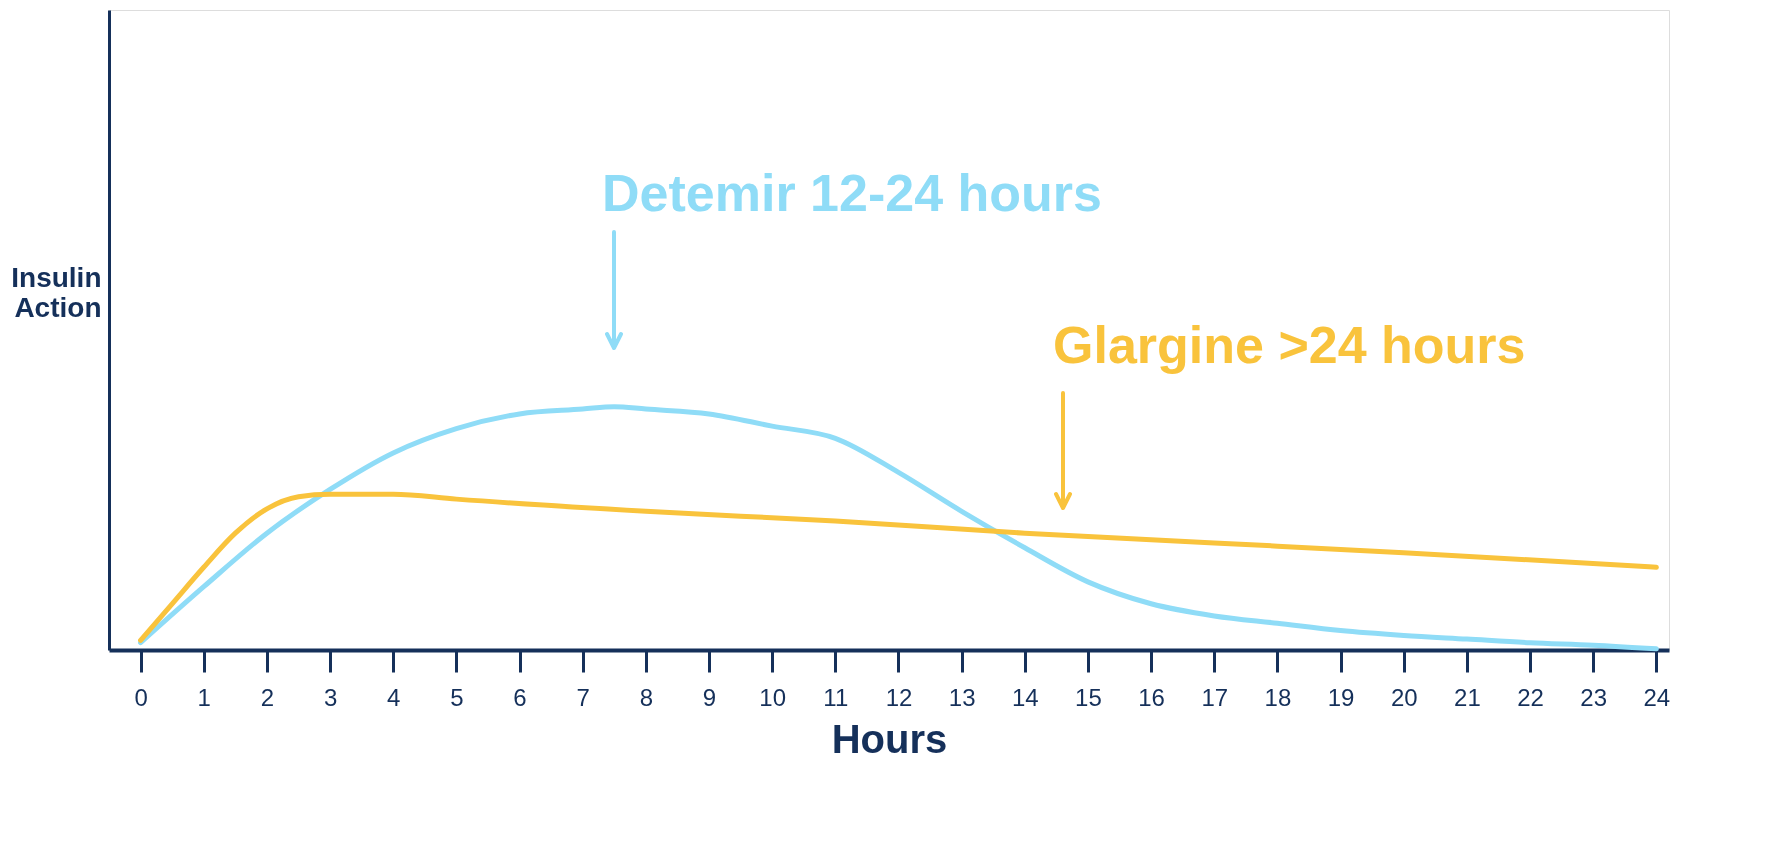 The width and height of the screenshot is (1790, 849). What do you see at coordinates (330, 697) in the screenshot?
I see `x-tick-label: 3` at bounding box center [330, 697].